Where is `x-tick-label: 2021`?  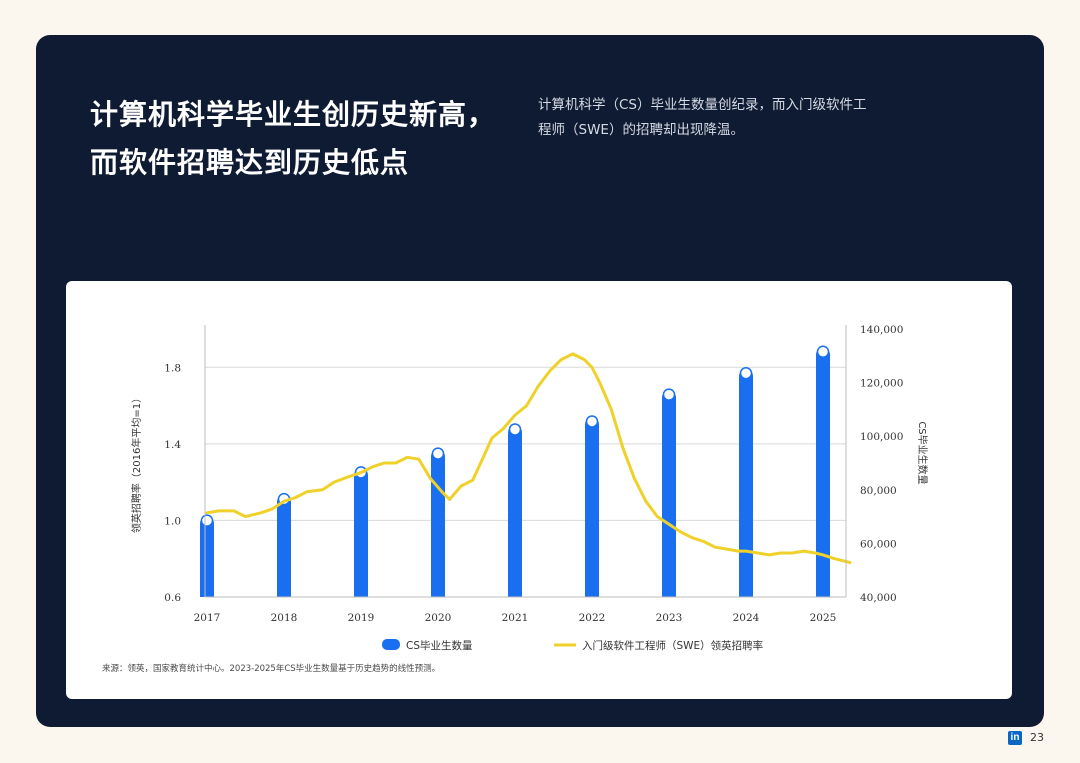
x-tick-label: 2021 is located at coordinates (515, 618).